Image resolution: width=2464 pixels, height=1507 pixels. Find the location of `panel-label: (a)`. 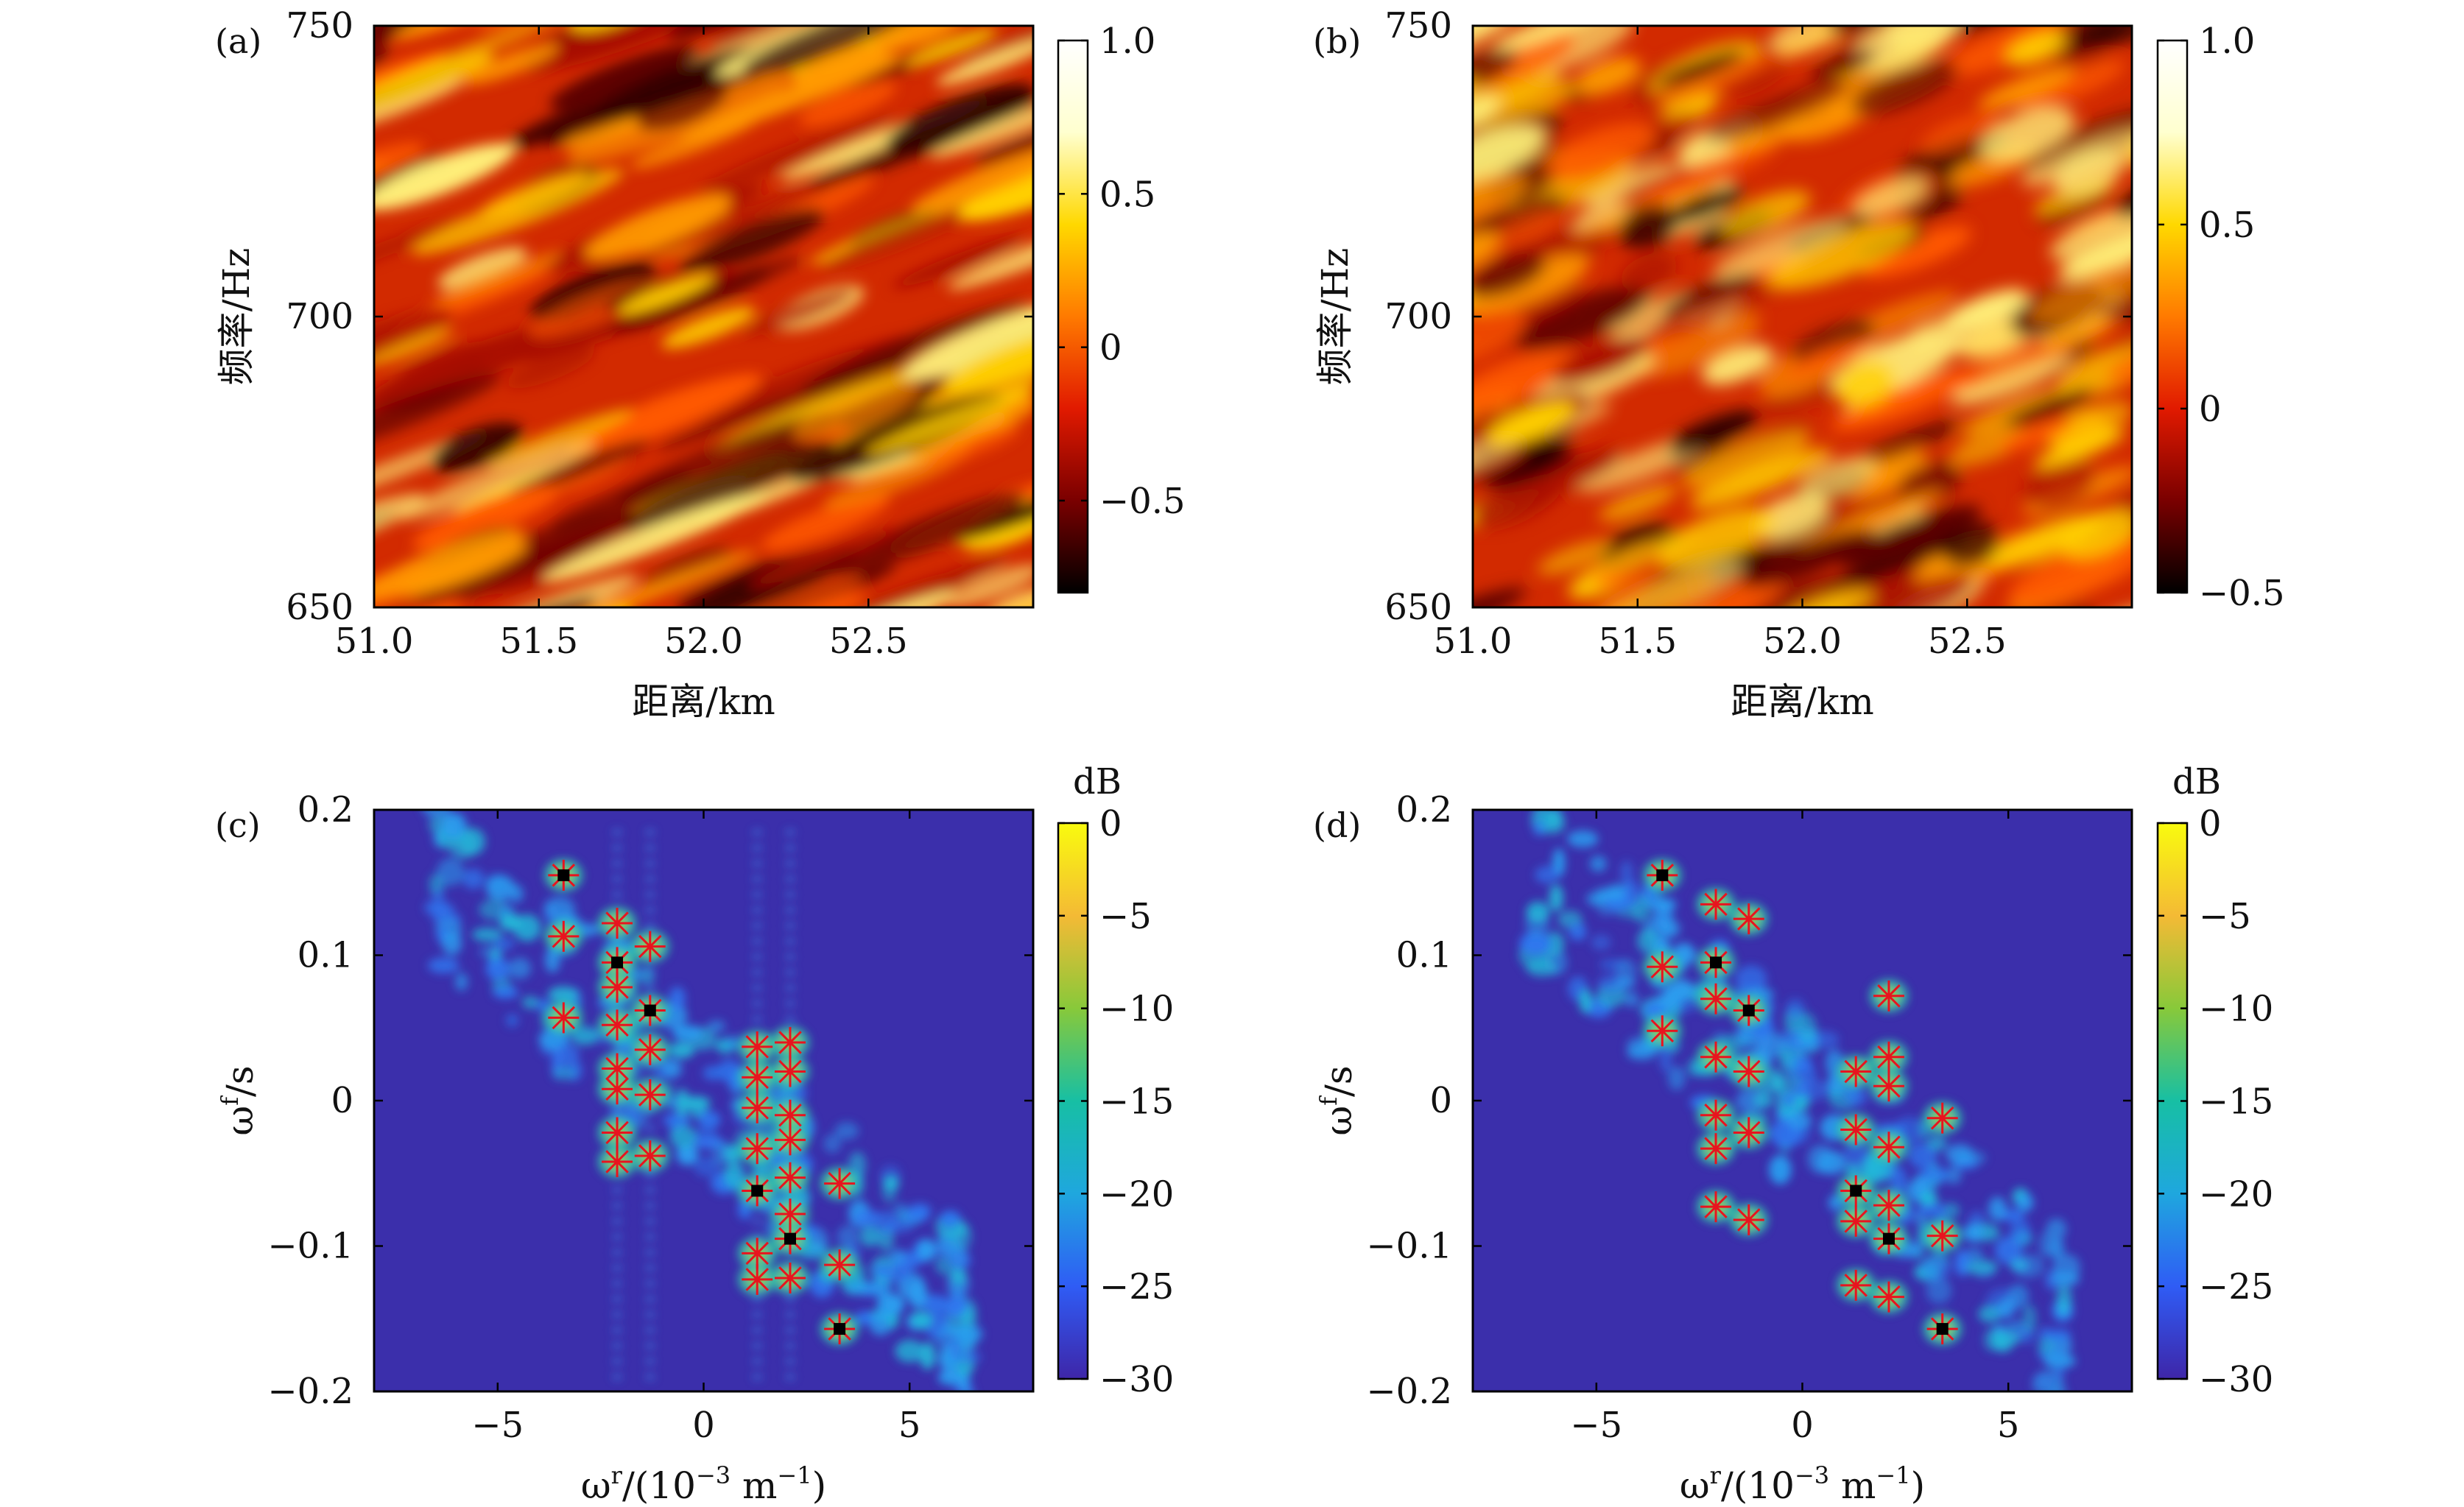

panel-label: (a) is located at coordinates (238, 41).